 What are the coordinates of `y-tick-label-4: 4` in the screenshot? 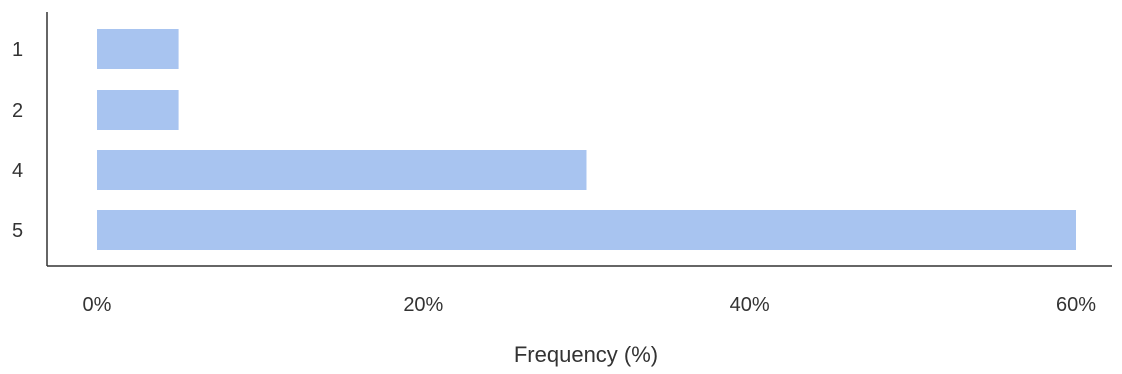 It's located at (17, 171).